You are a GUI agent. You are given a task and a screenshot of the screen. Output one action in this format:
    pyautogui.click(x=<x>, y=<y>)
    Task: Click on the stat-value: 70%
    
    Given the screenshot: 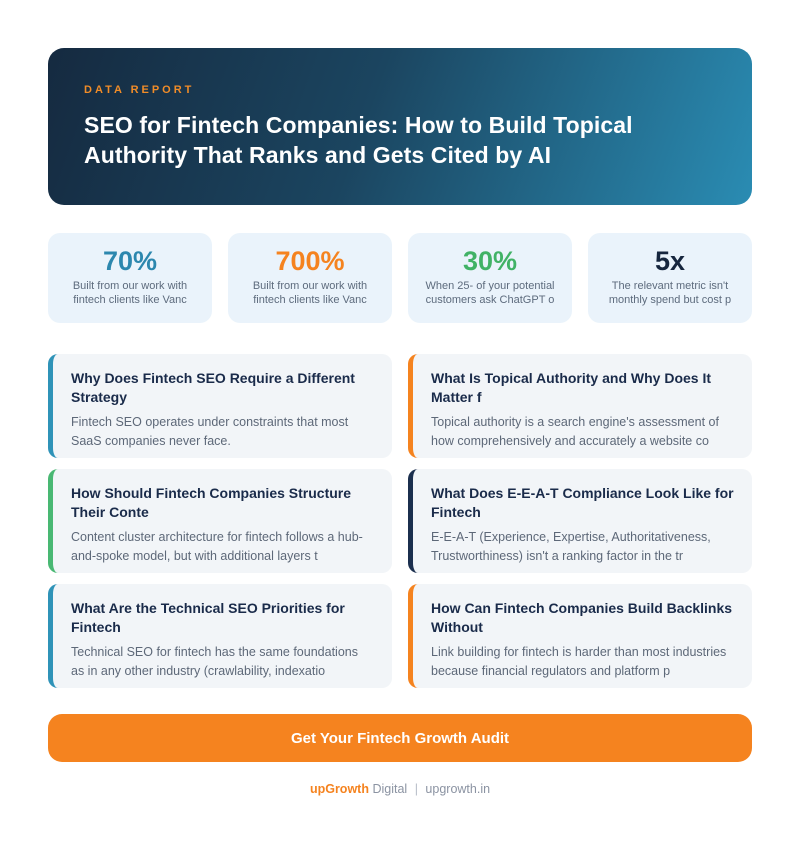 What is the action you would take?
    pyautogui.click(x=130, y=261)
    